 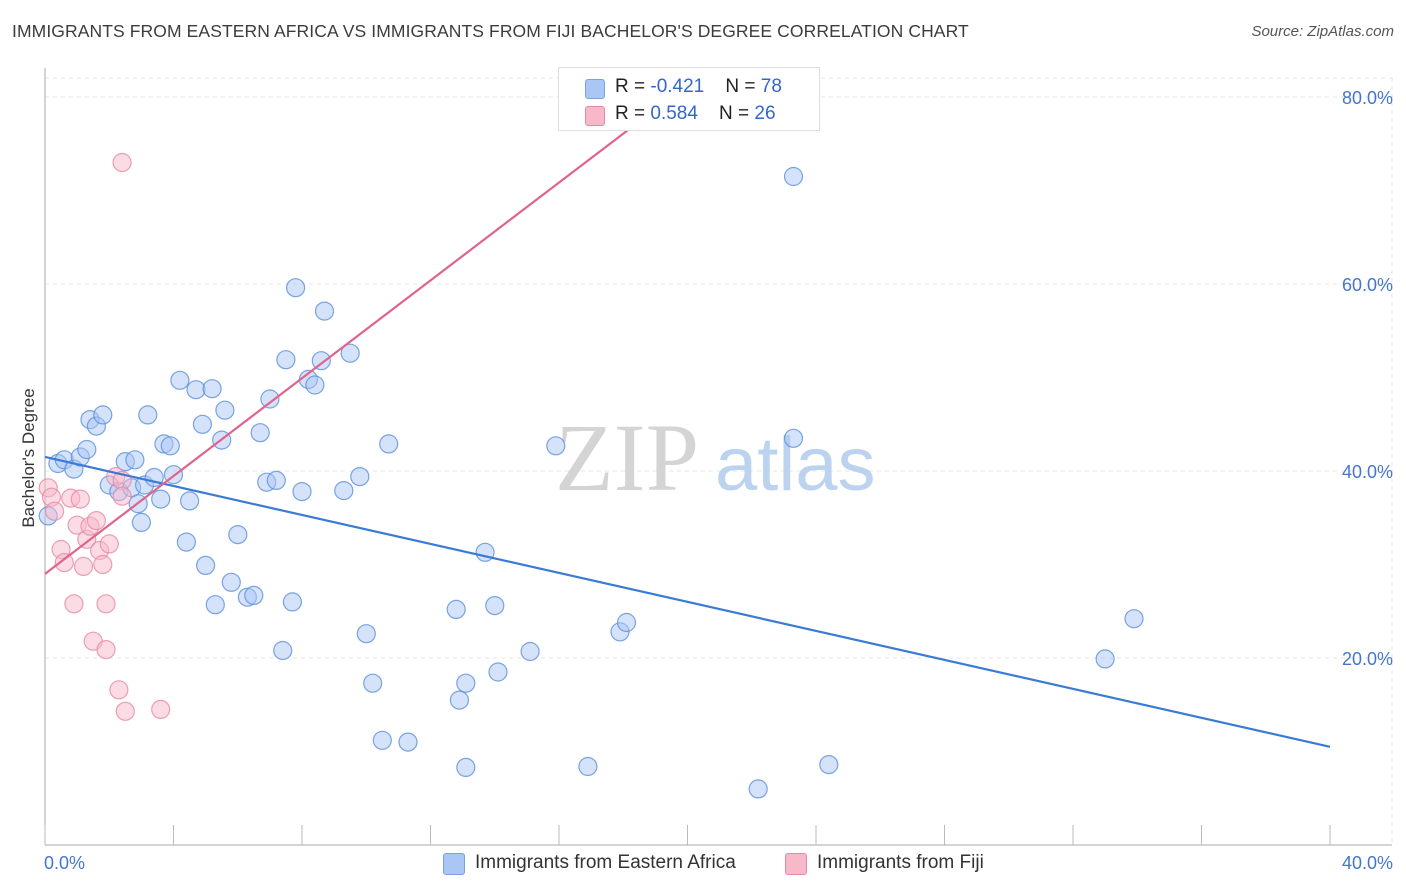 I want to click on legend-label-fiji: Immigrants from Fiji, so click(x=900, y=862).